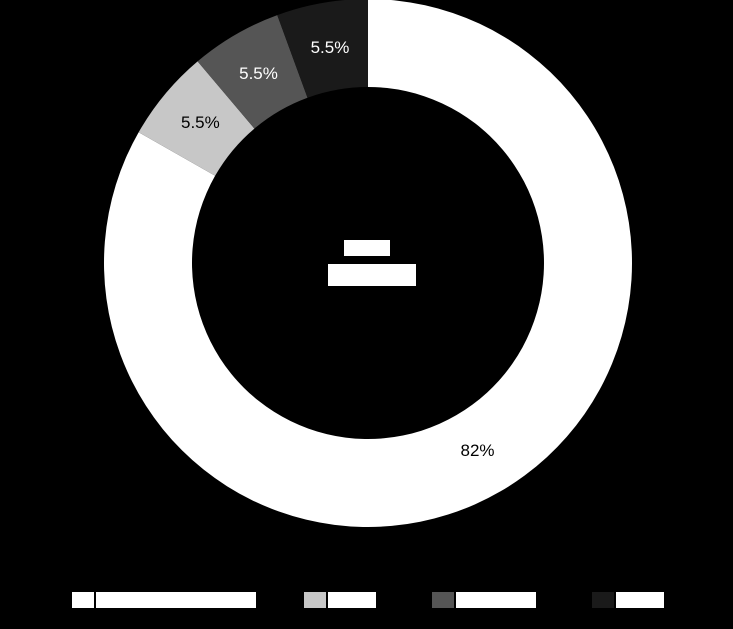  I want to click on center-label, so click(372, 264).